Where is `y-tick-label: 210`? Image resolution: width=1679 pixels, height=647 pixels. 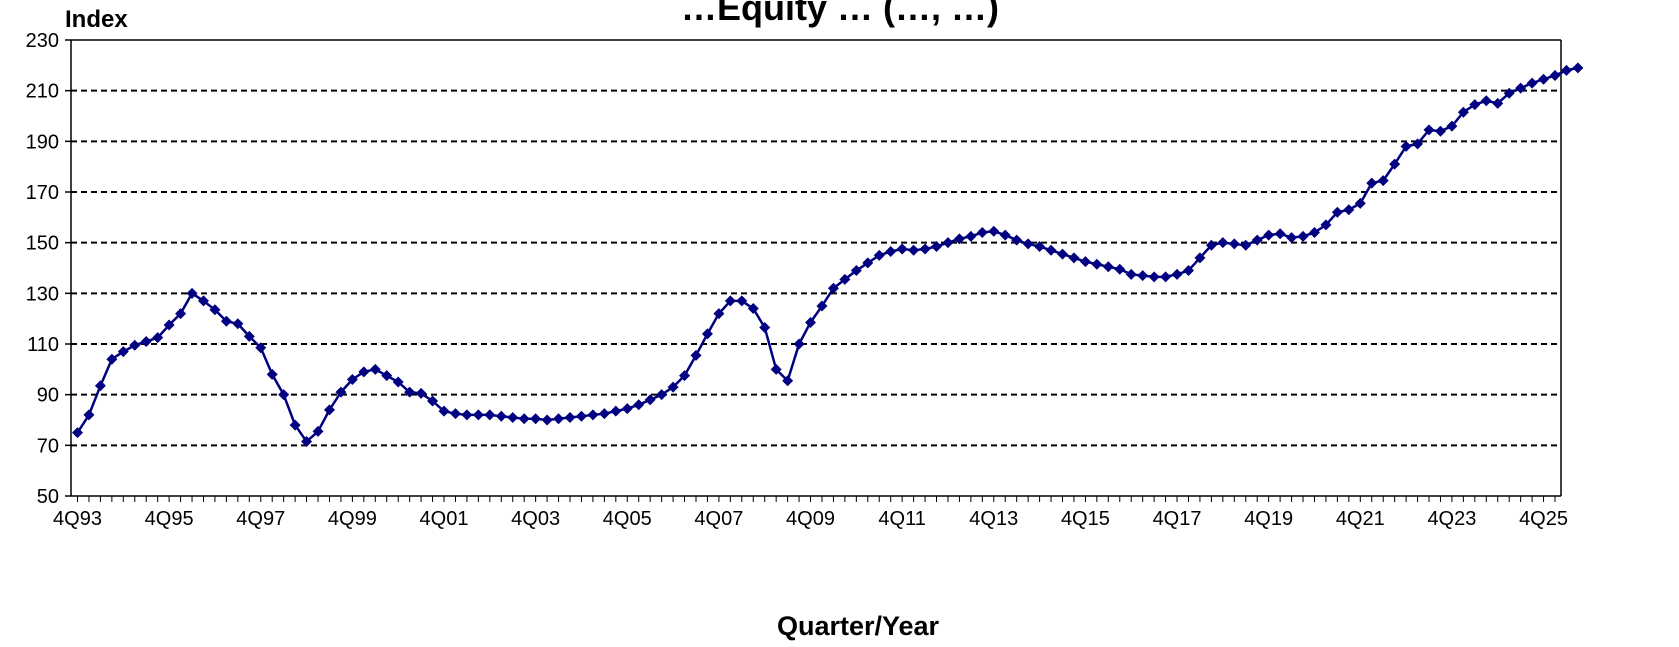 y-tick-label: 210 is located at coordinates (42, 92).